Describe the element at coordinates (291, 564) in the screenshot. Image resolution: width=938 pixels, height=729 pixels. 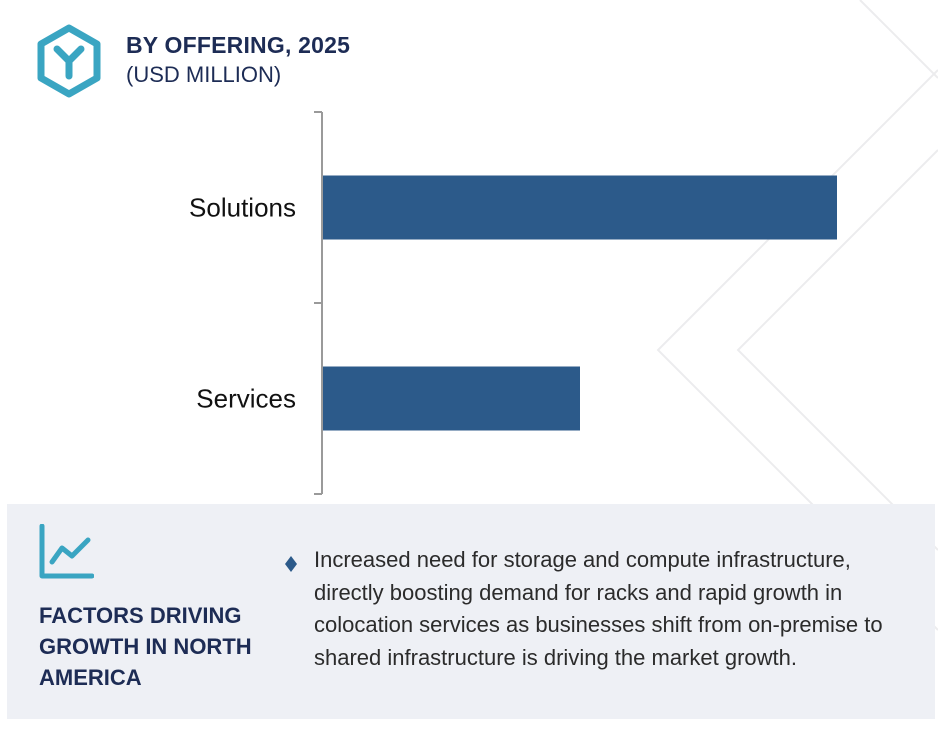
I see `diamond-bullet-icon` at that location.